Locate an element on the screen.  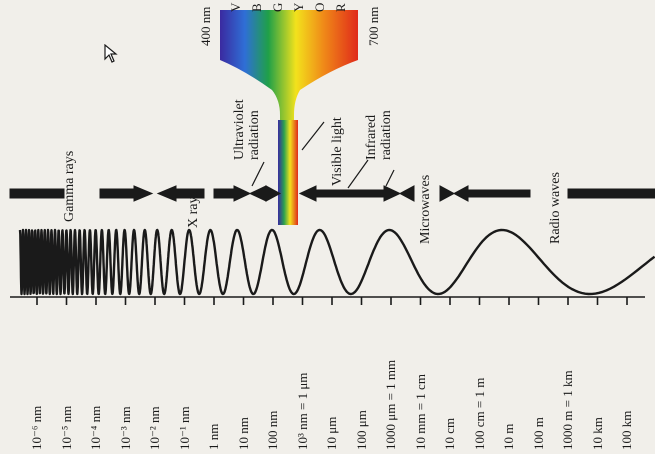
spectrum-start-label: 400 nm is located at coordinates (205, 26).